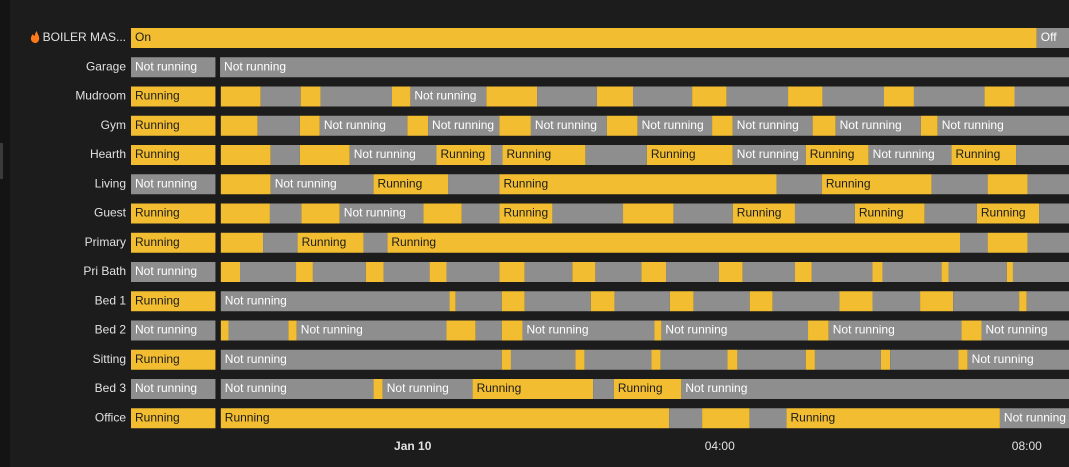 This screenshot has height=467, width=1069. I want to click on x-tick-label: Jan 10, so click(413, 446).